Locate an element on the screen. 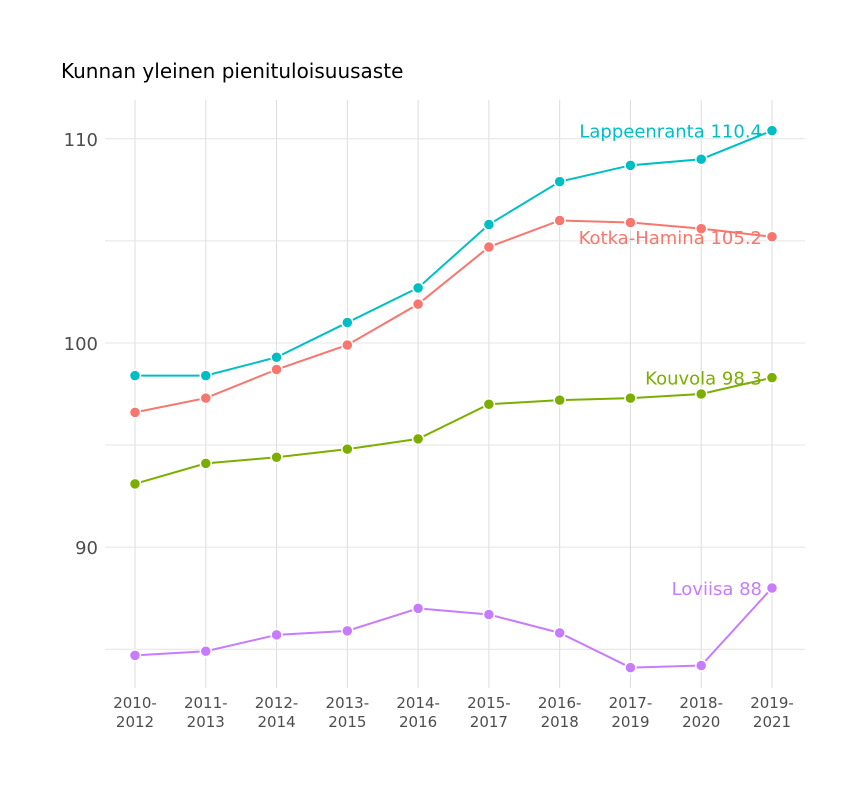 This screenshot has width=864, height=796. x-tick-label: 2011-2013 is located at coordinates (206, 712).